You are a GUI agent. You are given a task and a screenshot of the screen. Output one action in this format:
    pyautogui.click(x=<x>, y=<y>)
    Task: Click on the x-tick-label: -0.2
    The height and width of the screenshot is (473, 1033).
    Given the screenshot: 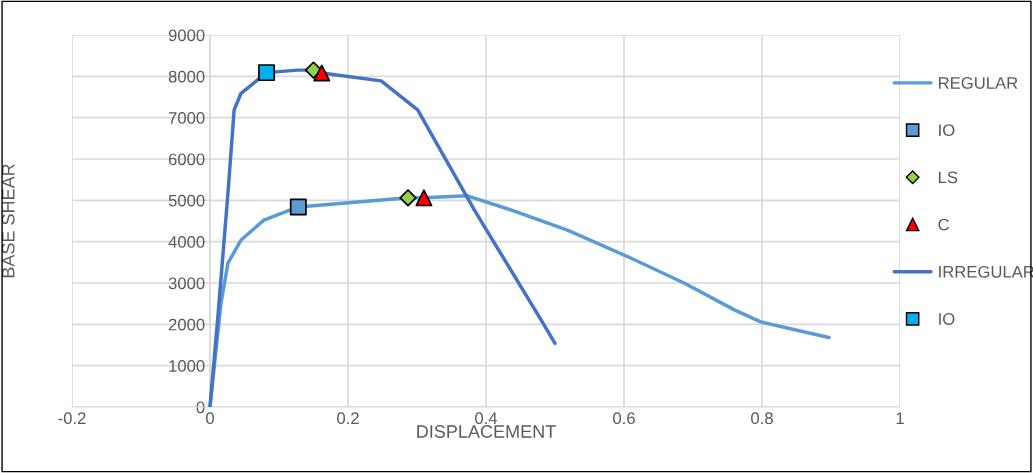 What is the action you would take?
    pyautogui.click(x=72, y=418)
    